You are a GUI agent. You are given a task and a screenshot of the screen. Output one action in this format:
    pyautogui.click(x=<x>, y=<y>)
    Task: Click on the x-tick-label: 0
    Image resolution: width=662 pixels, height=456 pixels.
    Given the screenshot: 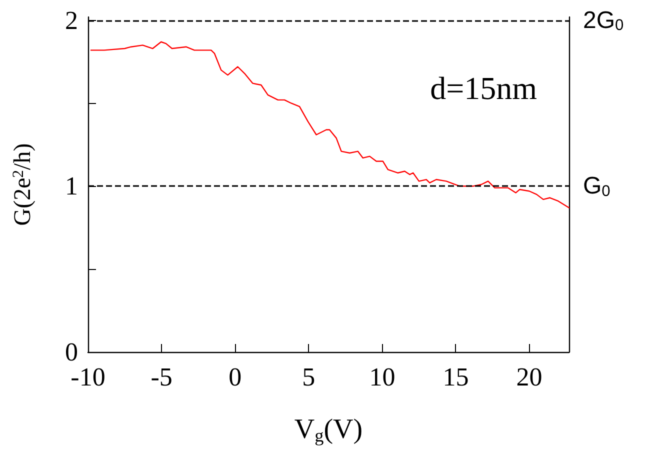 What is the action you would take?
    pyautogui.click(x=235, y=377)
    